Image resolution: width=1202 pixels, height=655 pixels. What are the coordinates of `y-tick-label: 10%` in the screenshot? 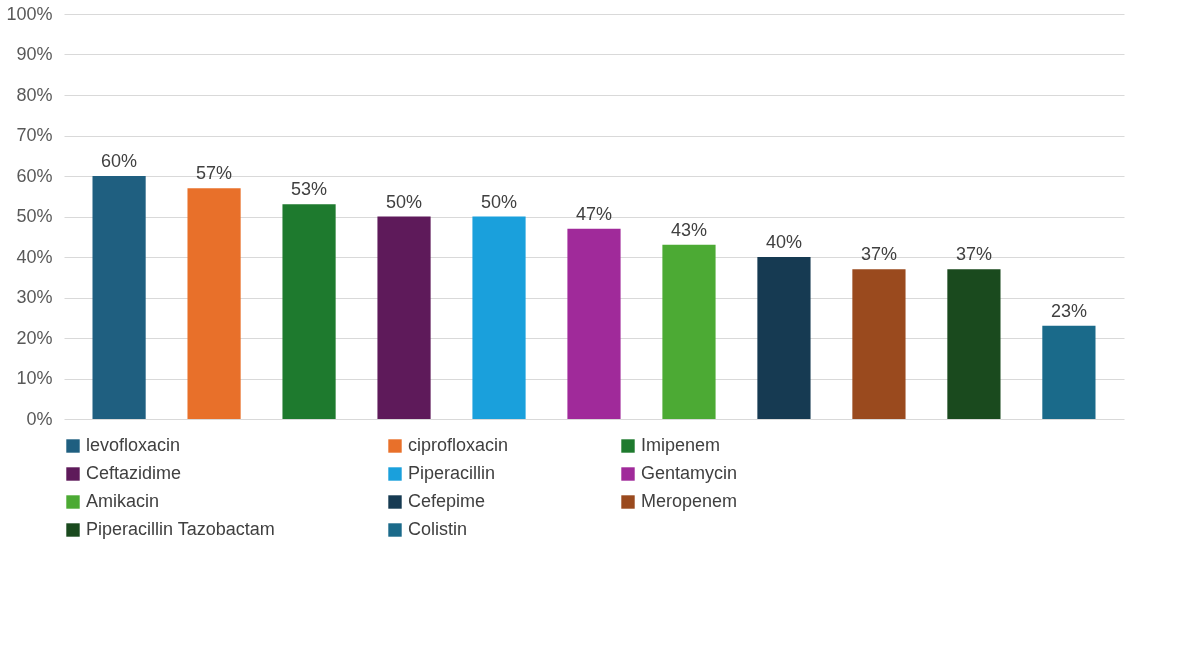 It's located at (34, 378).